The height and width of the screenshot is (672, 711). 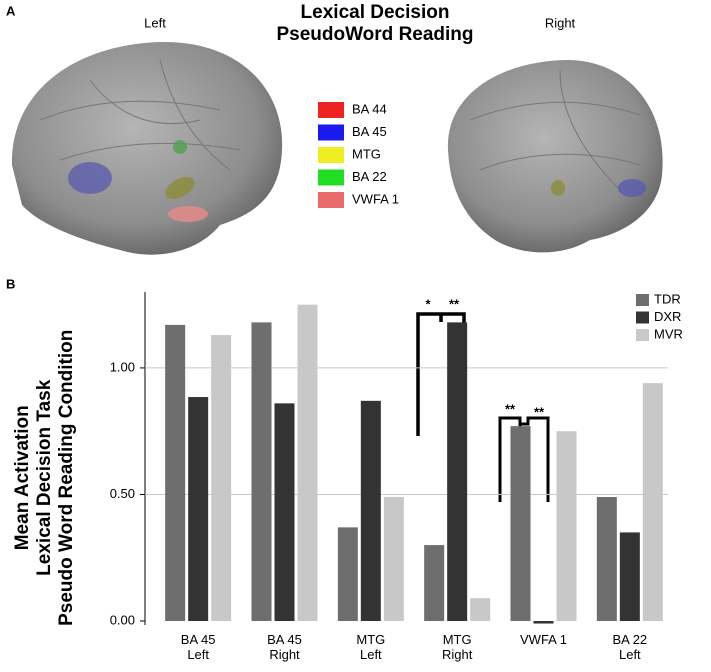 I want to click on x-tick-label: MTG Left, so click(x=371, y=647).